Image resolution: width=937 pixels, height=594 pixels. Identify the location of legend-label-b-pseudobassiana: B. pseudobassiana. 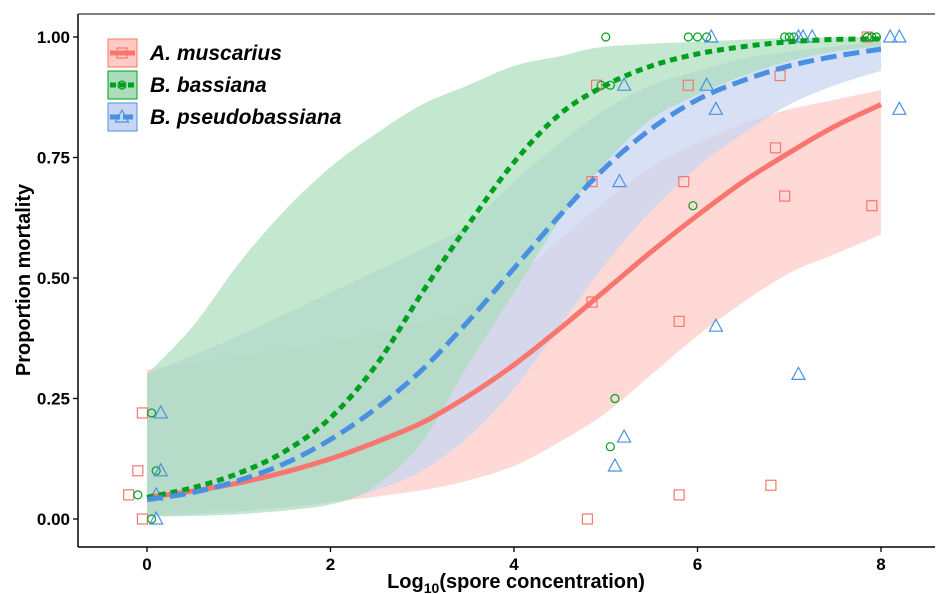
(246, 117).